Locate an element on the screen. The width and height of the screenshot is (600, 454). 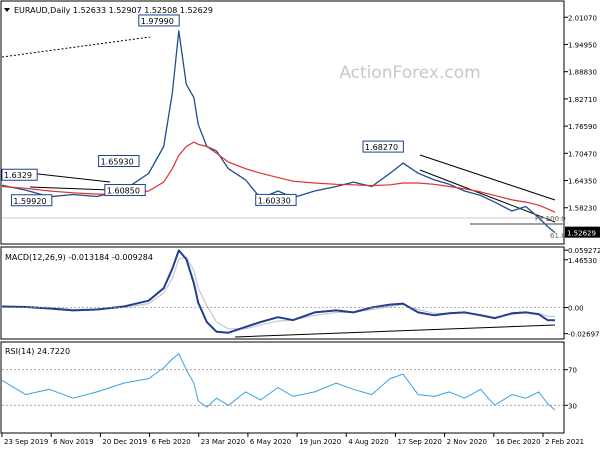
price-annotation-label: 1.68270 is located at coordinates (381, 147).